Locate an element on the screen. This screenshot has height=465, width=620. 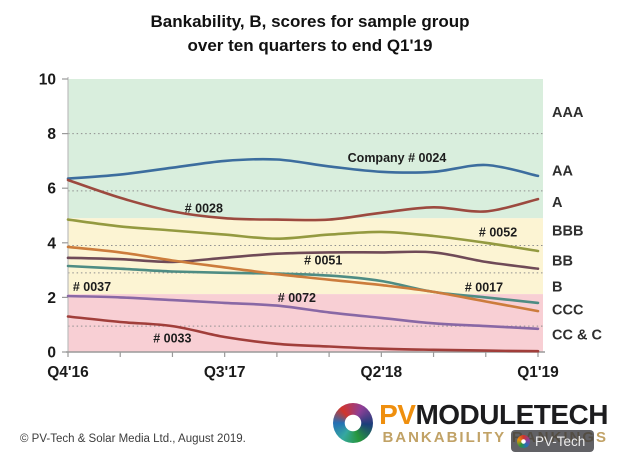
rating-label-AA: AA is located at coordinates (562, 171).